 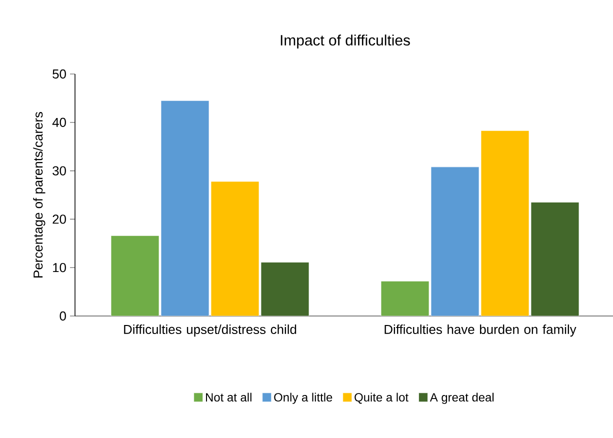 What do you see at coordinates (381, 398) in the screenshot?
I see `legend-label: Quite a lot` at bounding box center [381, 398].